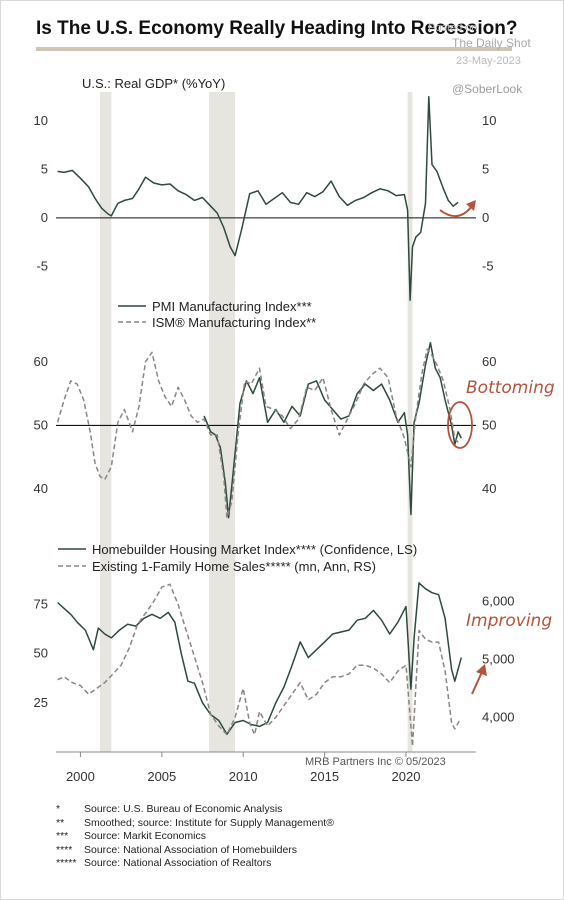 This screenshot has height=900, width=564. Describe the element at coordinates (161, 776) in the screenshot. I see `x-tick-label: 2005` at that location.